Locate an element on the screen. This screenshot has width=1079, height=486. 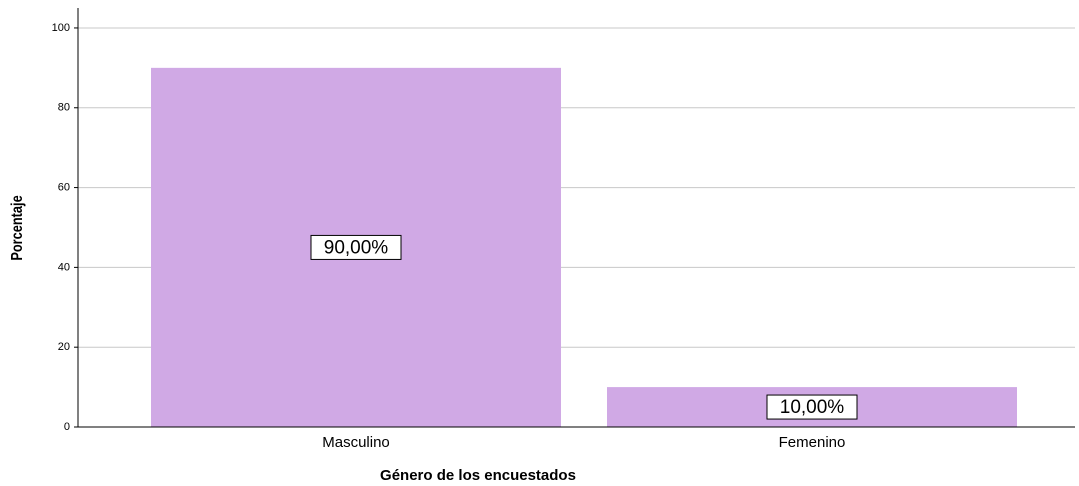
y-tick-label: 20 is located at coordinates (64, 347).